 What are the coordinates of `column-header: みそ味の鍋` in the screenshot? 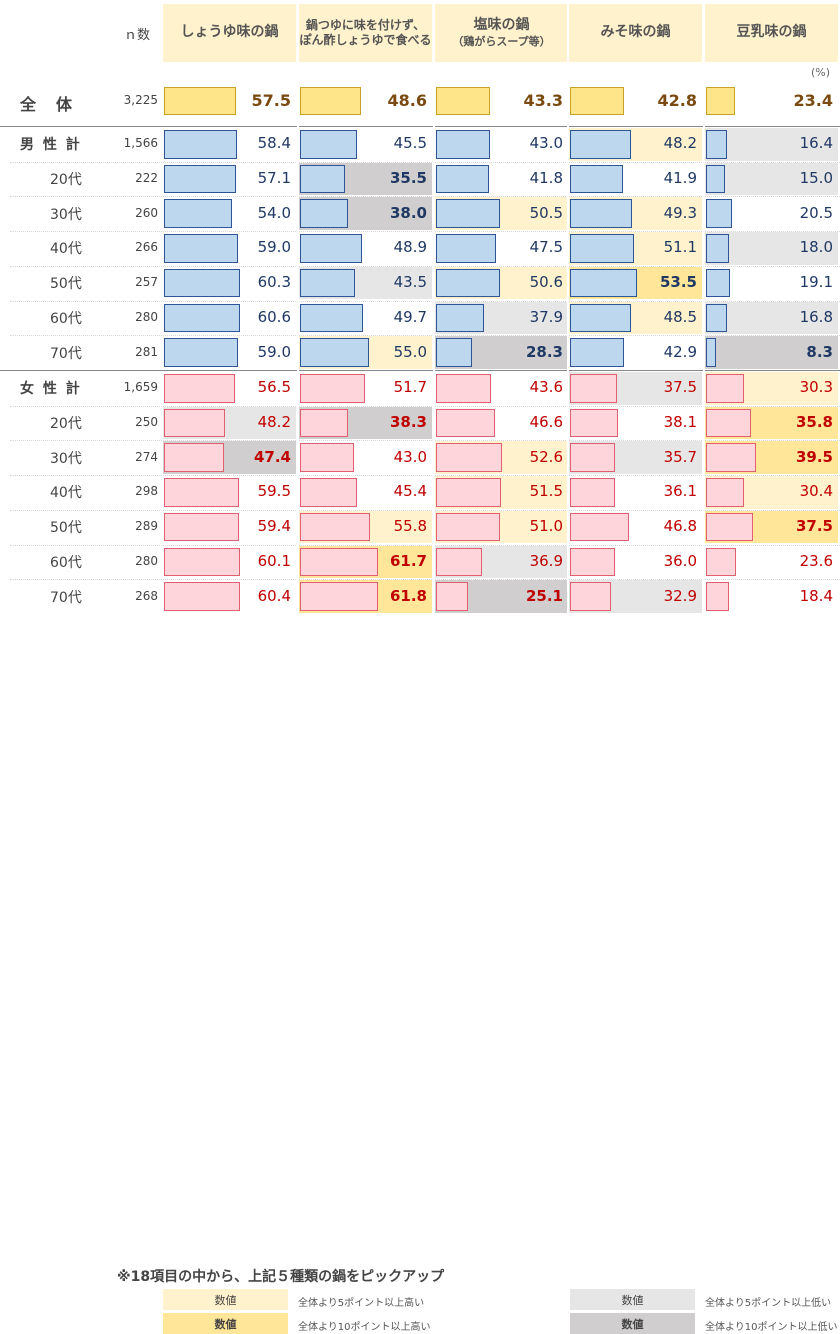 It's located at (635, 33).